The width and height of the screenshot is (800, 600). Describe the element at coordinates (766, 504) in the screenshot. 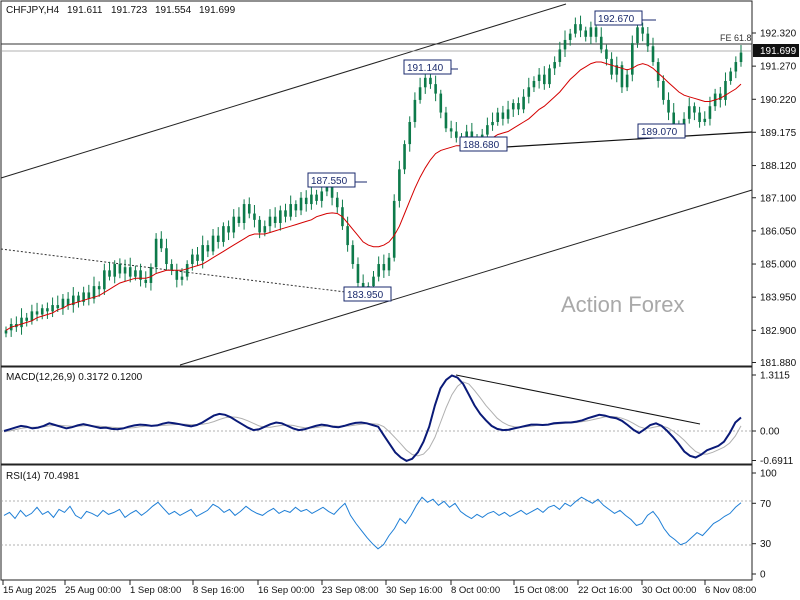

I see `rsi-tick-label: 70` at that location.